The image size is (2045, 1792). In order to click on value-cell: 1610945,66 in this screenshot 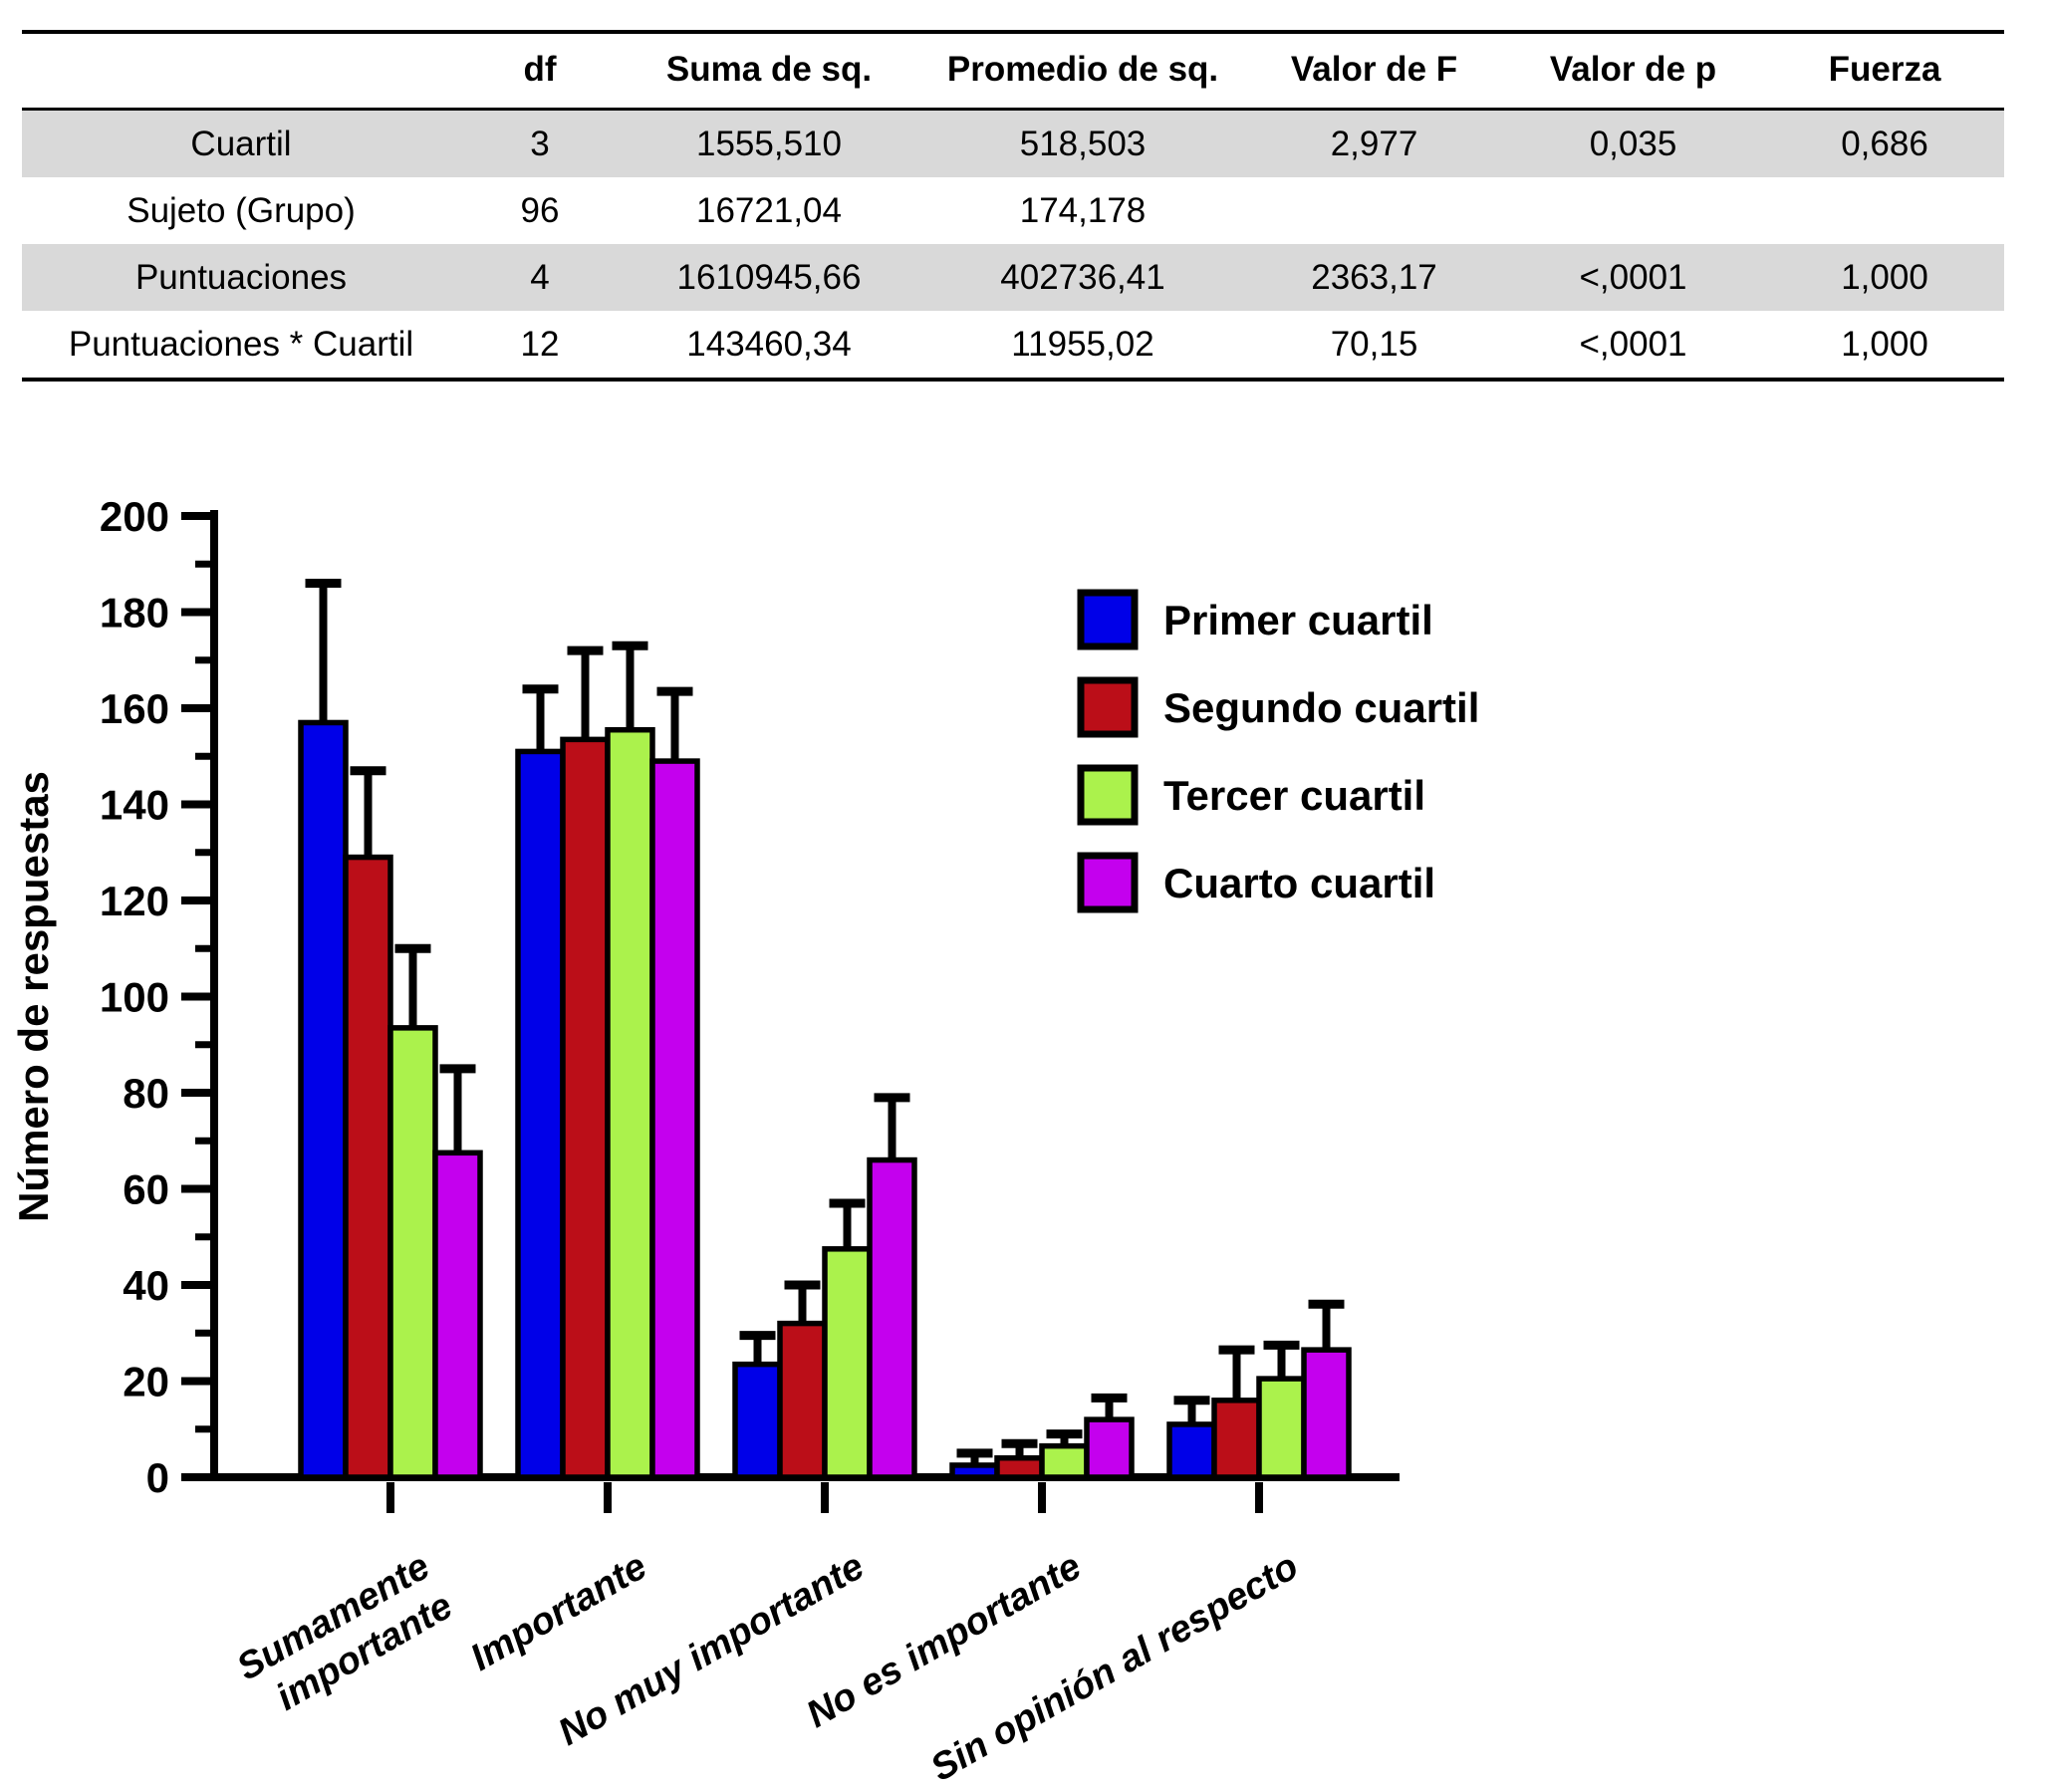, I will do `click(769, 277)`.